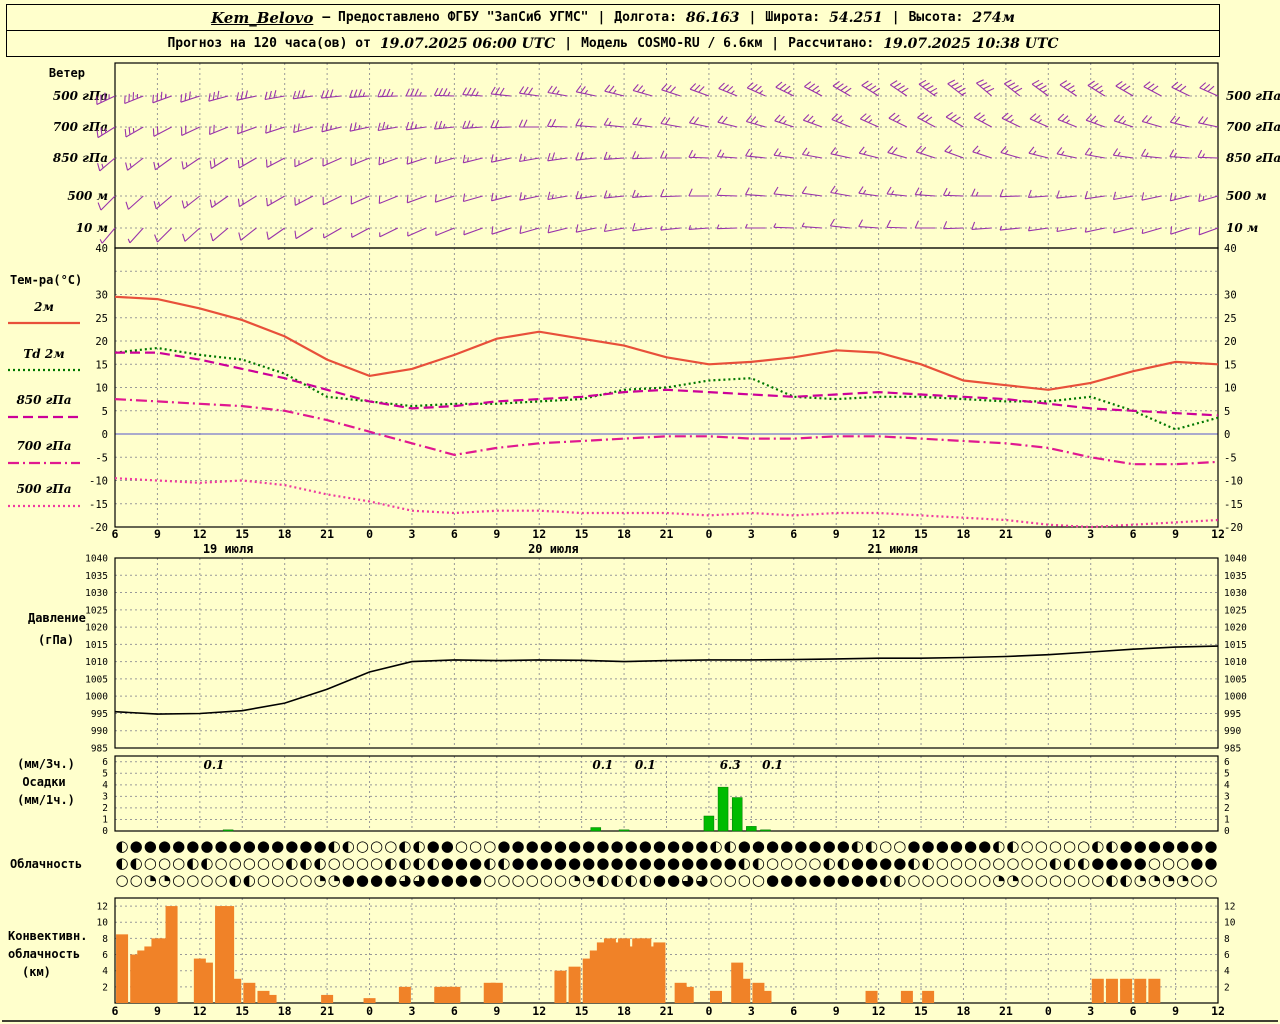 This screenshot has width=1280, height=1024. Describe the element at coordinates (701, 880) in the screenshot. I see `chart-label: ◕` at that location.